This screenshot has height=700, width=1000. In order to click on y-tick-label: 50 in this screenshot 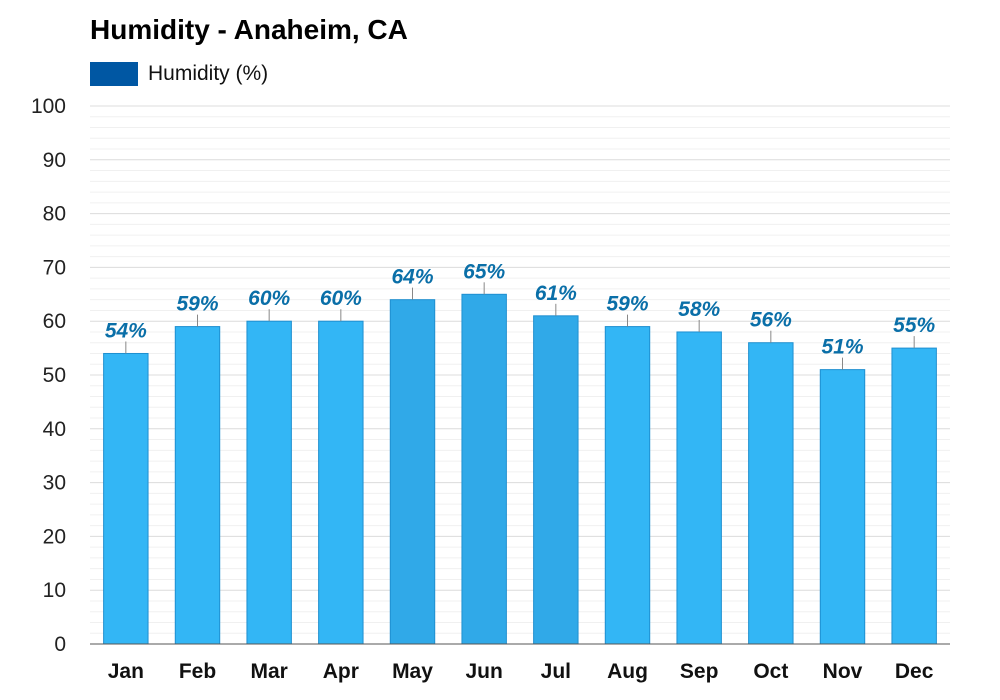, I will do `click(54, 375)`.